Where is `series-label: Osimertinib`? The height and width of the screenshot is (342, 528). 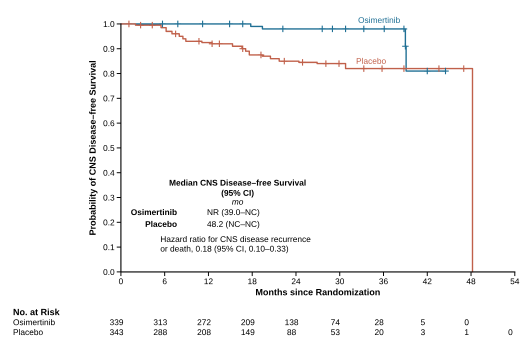
series-label: Osimertinib is located at coordinates (379, 20).